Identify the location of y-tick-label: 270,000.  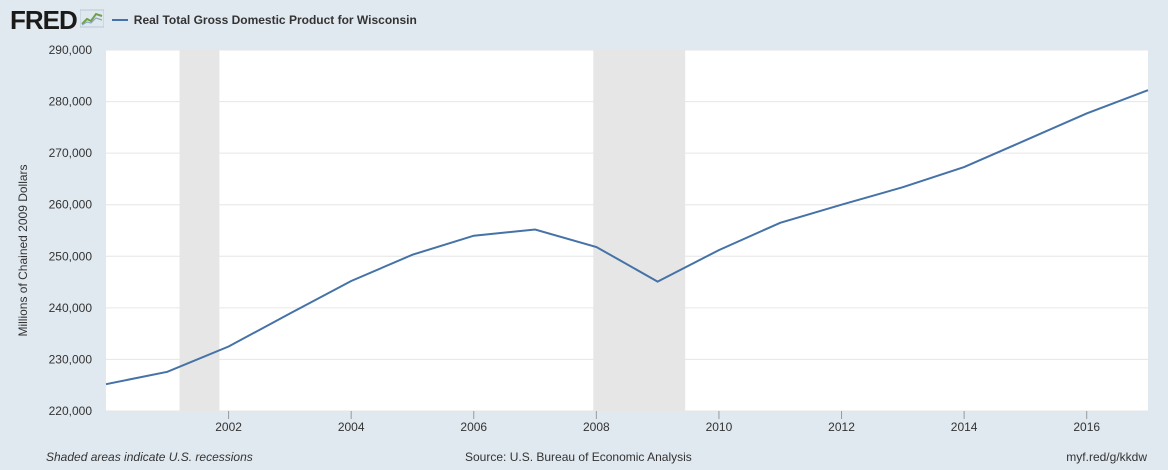
(71, 153).